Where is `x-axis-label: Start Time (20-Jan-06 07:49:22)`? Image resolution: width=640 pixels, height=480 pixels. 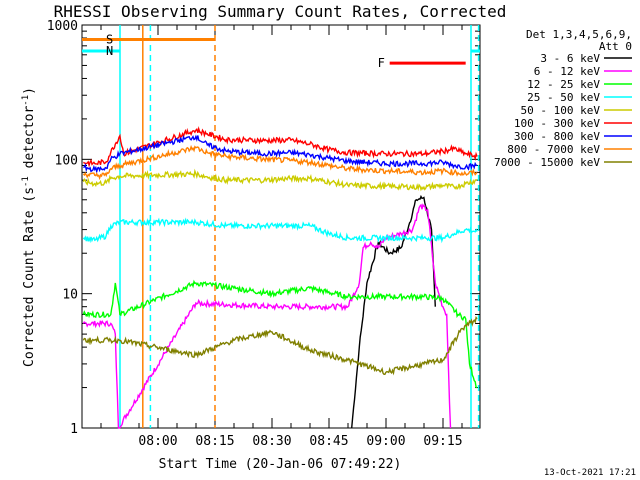
x-axis-label: Start Time (20-Jan-06 07:49:22) is located at coordinates (280, 464).